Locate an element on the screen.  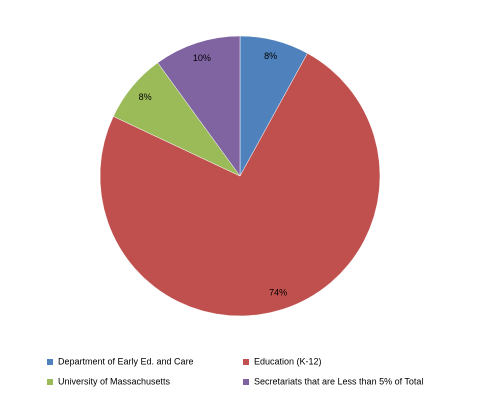
data-label: 10% is located at coordinates (202, 58).